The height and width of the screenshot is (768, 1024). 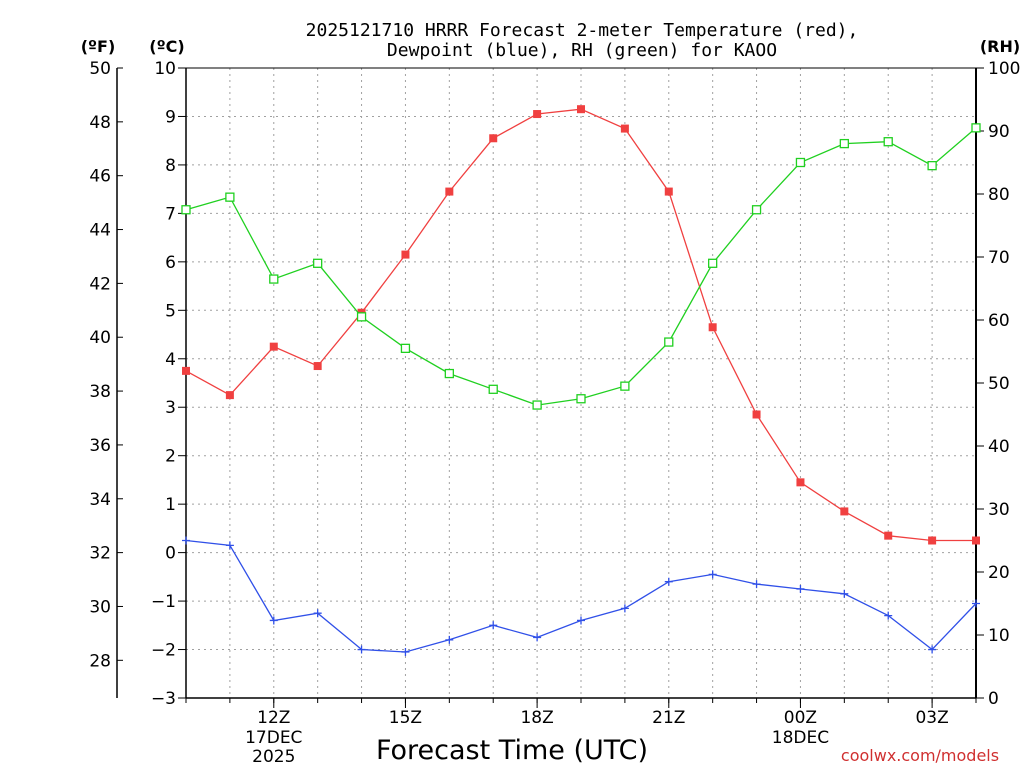 I want to click on fahrenheit-tick-label: 38, so click(x=100, y=392).